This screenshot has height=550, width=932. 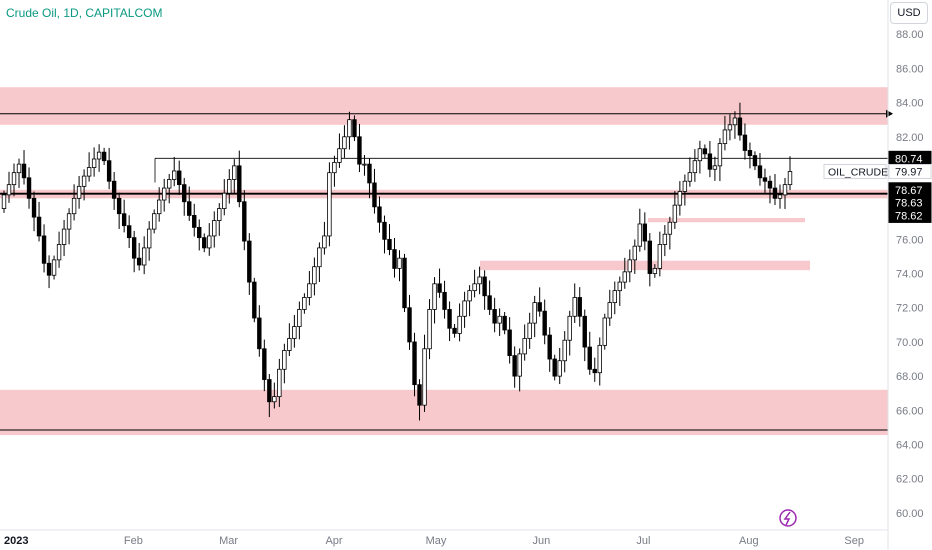 I want to click on tradingview-logo-icon, so click(x=788, y=518).